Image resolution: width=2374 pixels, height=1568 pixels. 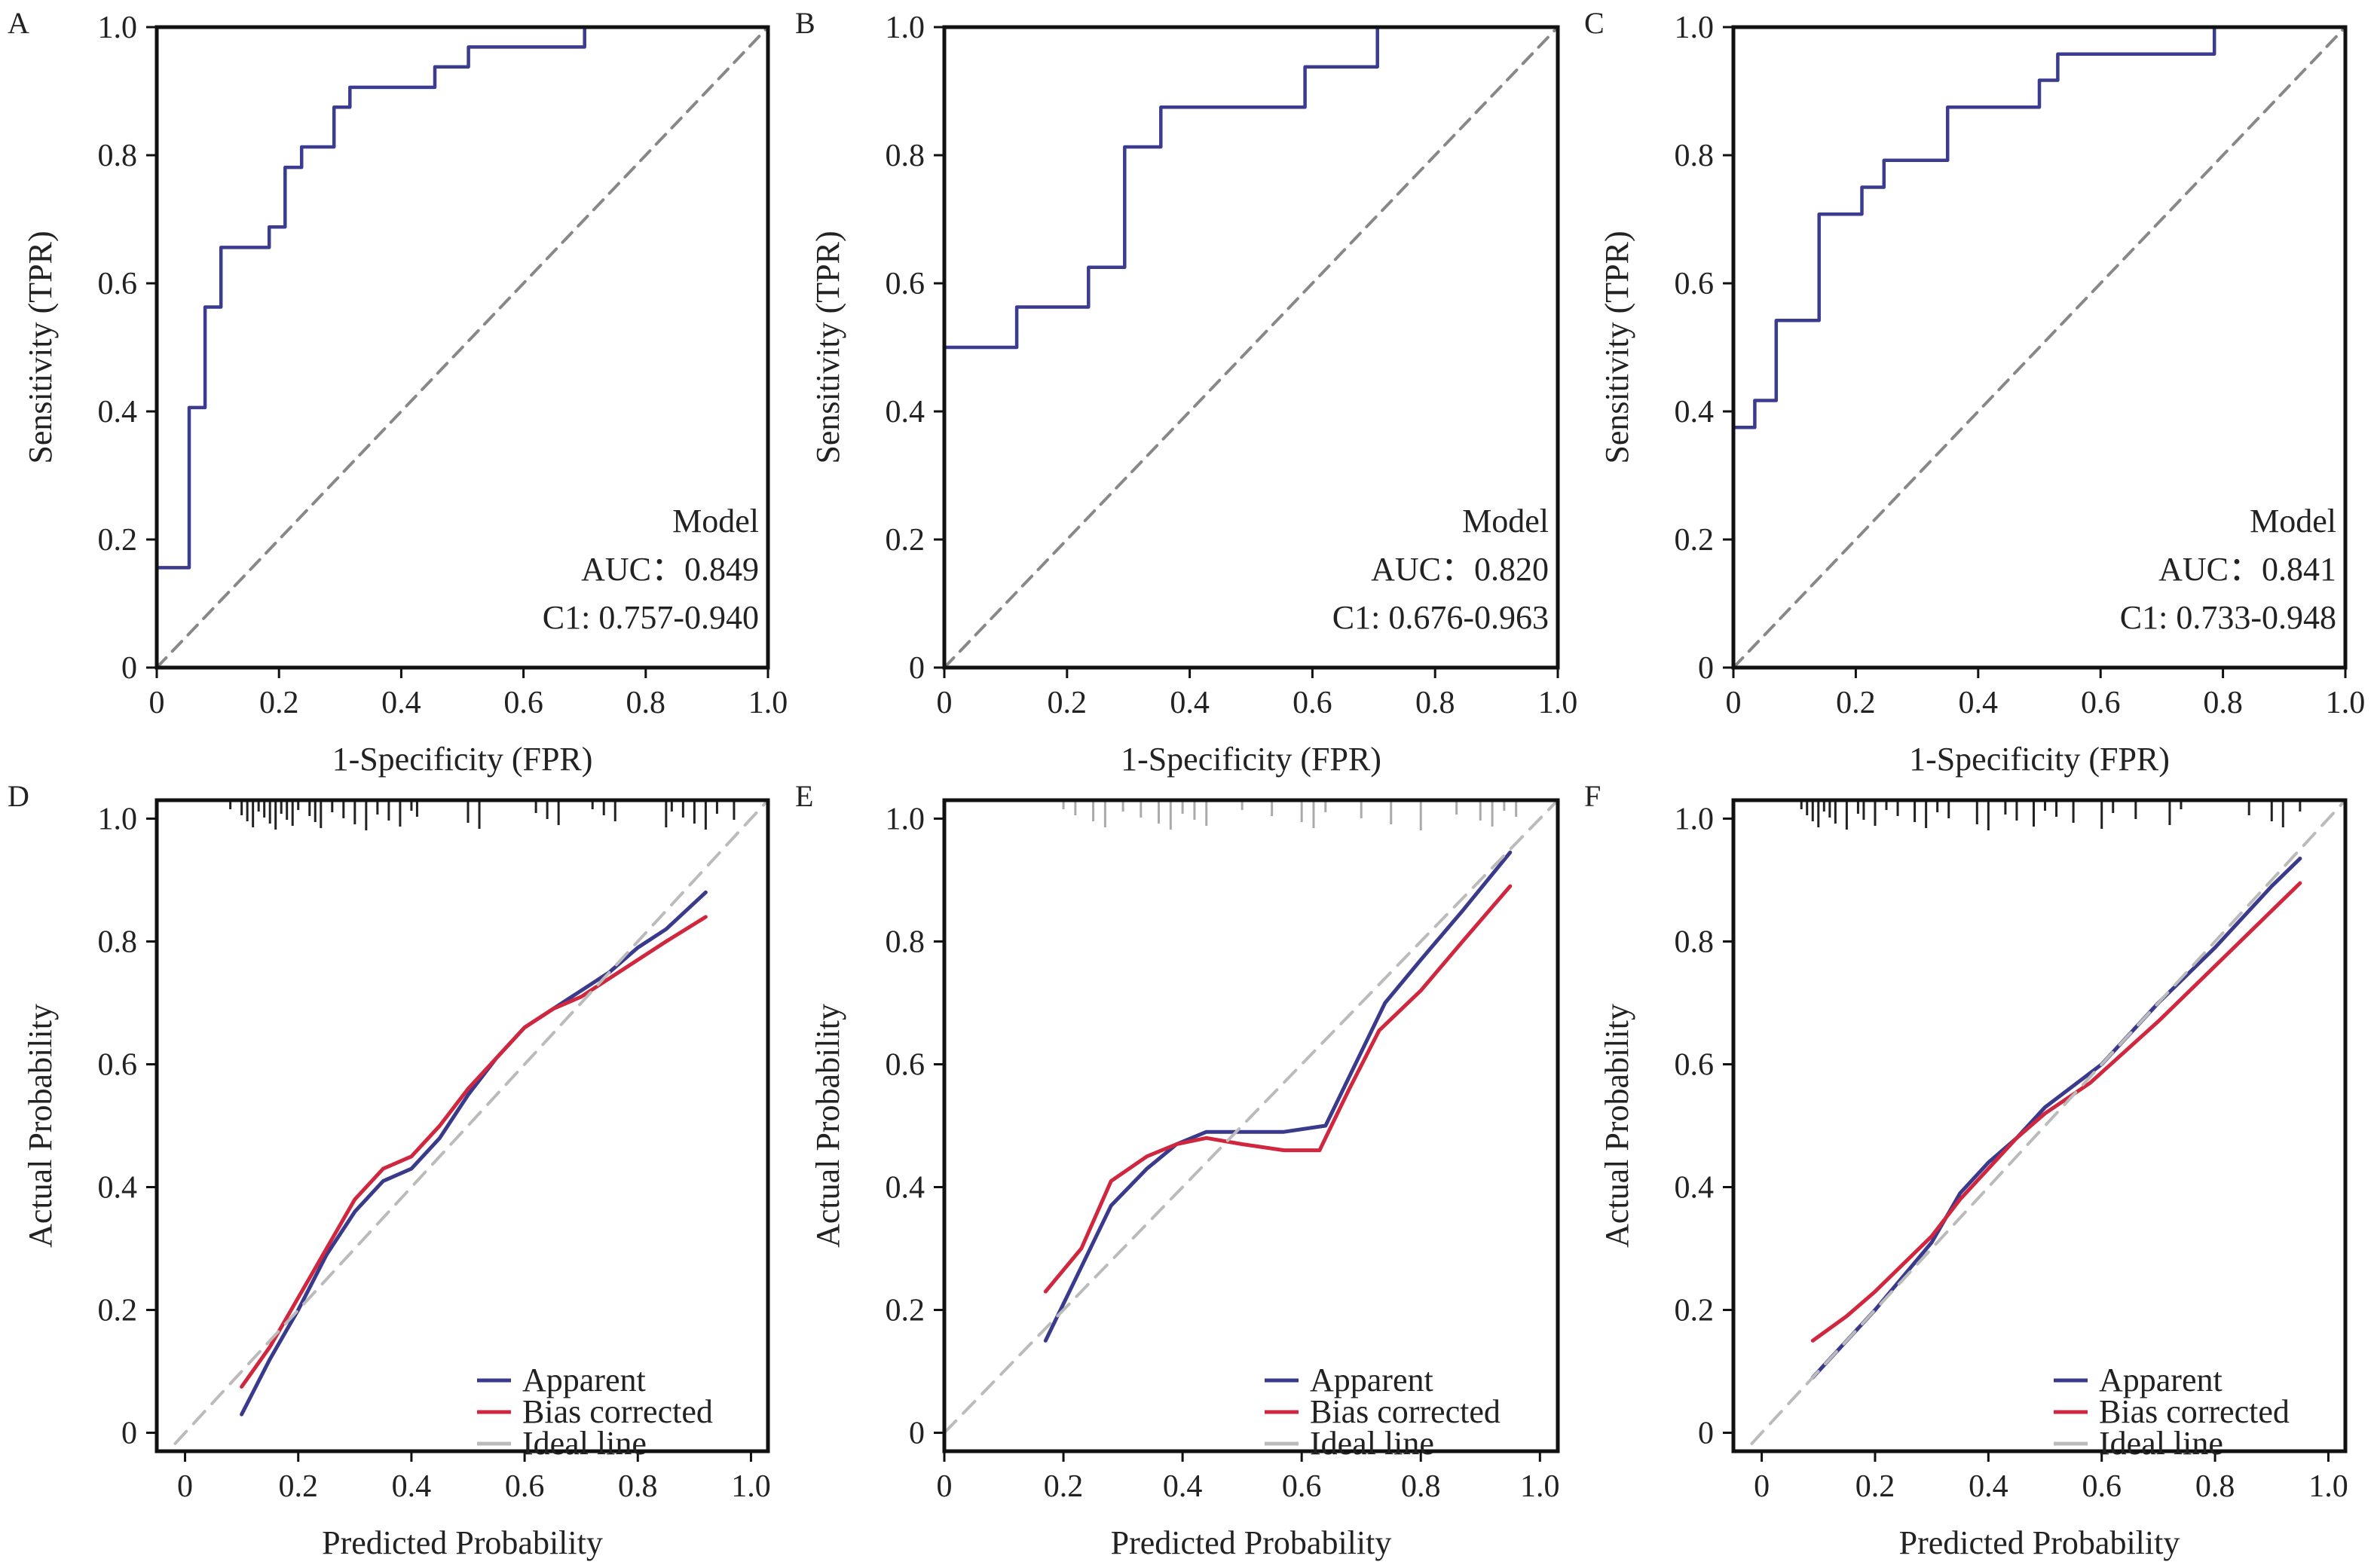 What do you see at coordinates (1290, 815) in the screenshot?
I see `rug-marks` at bounding box center [1290, 815].